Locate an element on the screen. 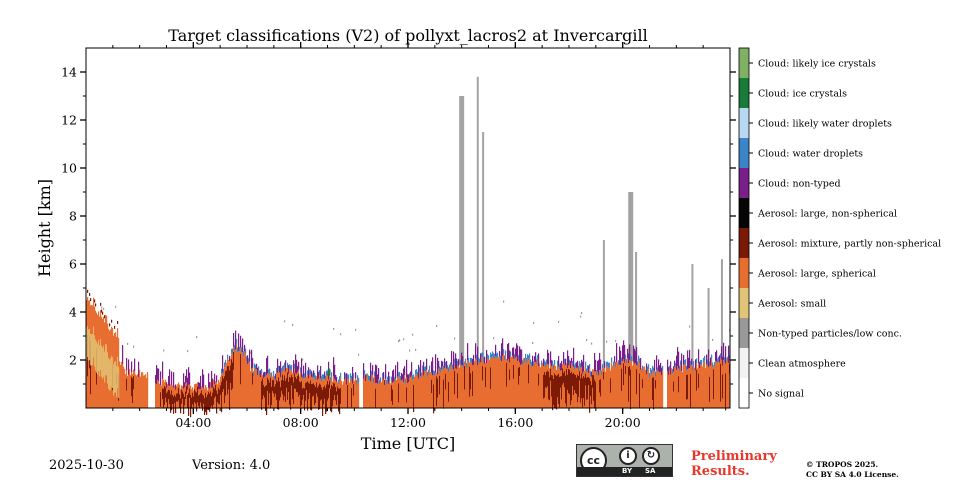  legend-label-12: Cloud: likely ice crystals is located at coordinates (817, 64).